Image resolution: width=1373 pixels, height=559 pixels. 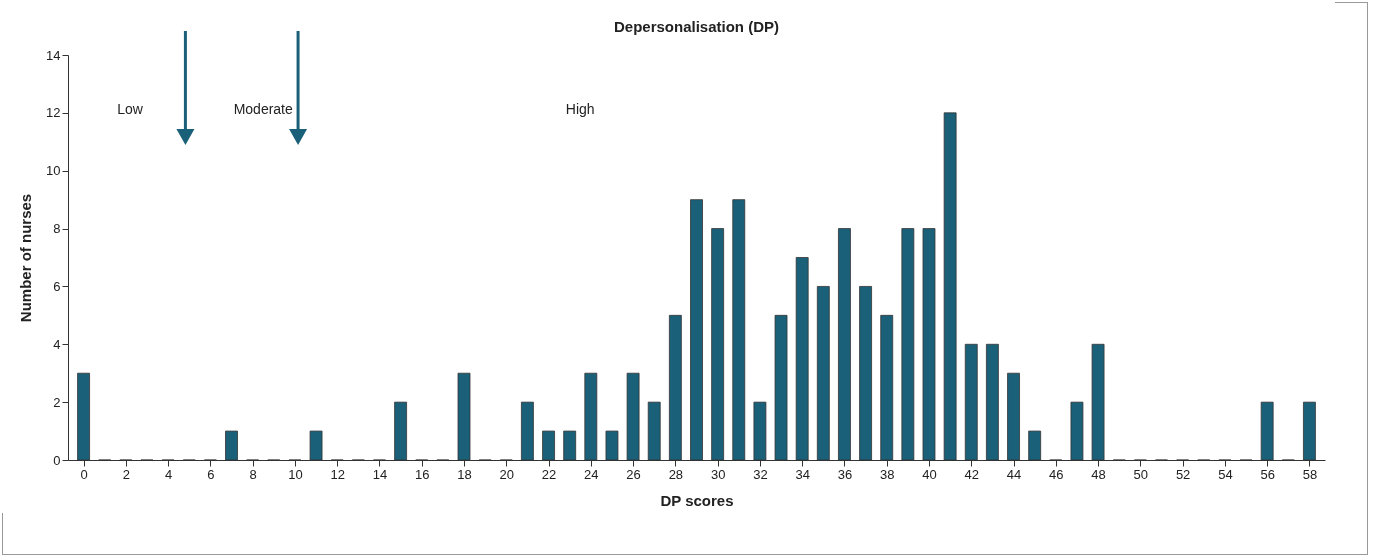 What do you see at coordinates (549, 474) in the screenshot?
I see `x-tick-label: 22` at bounding box center [549, 474].